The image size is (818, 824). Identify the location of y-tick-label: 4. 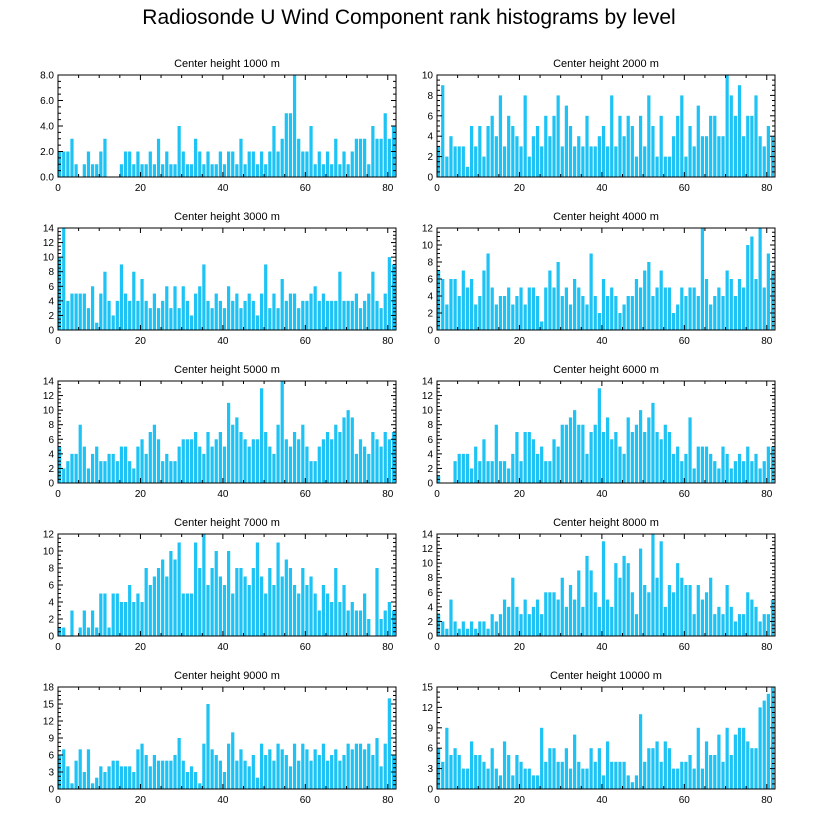
(430, 137).